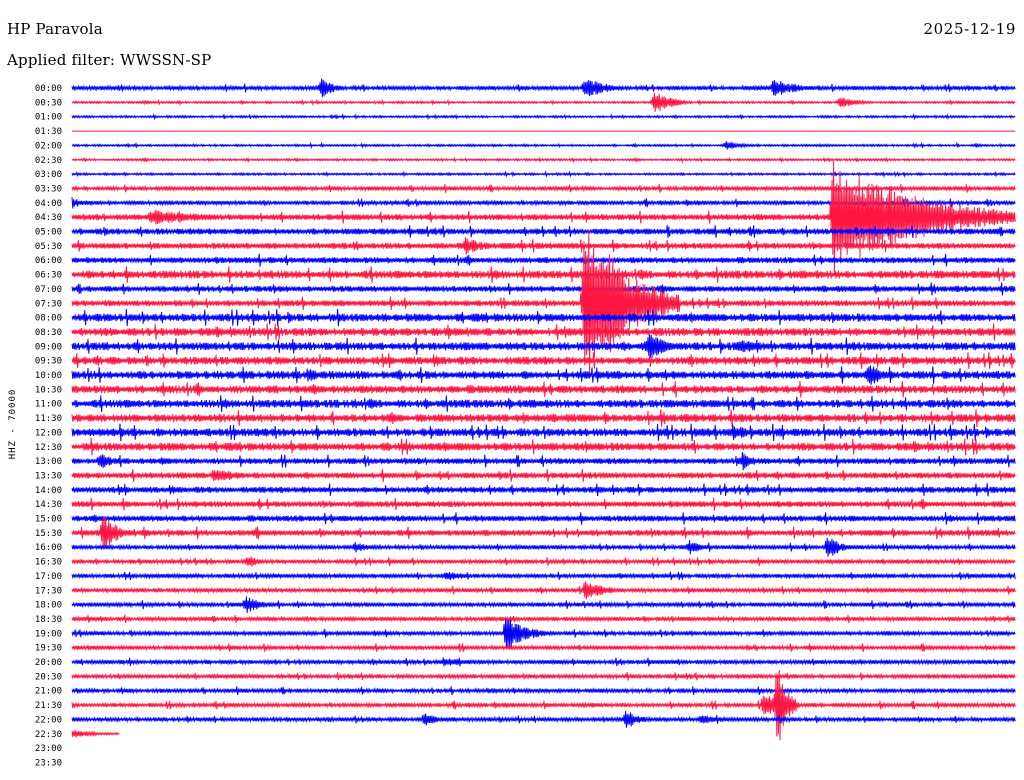 The height and width of the screenshot is (780, 1024). I want to click on tick-label: 16:00, so click(48, 548).